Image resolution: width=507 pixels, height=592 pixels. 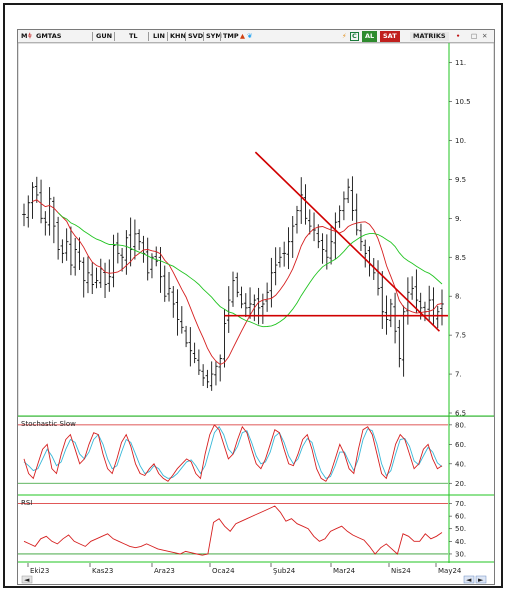 I want to click on time-tick-label: Kas23, so click(x=102, y=571).